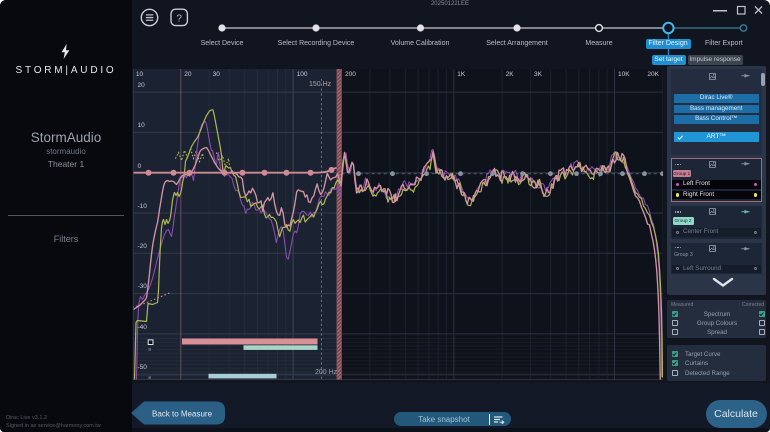 The image size is (770, 432). I want to click on svg-text: Back to Measure, so click(182, 414).